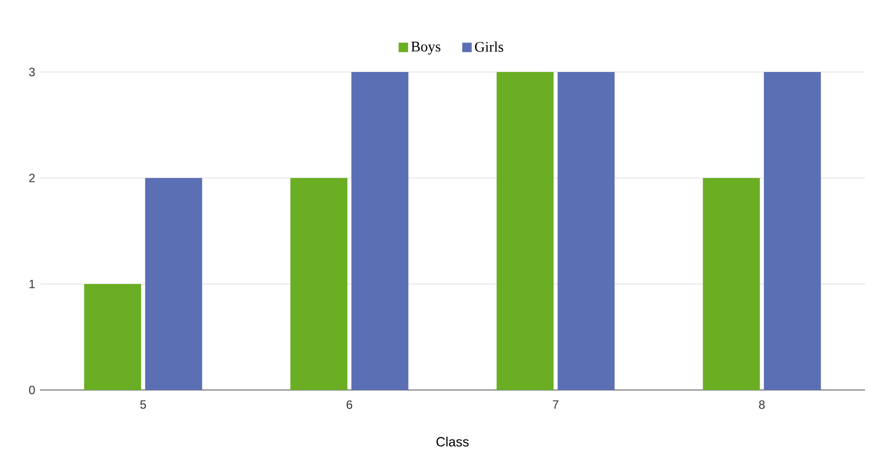 The image size is (869, 472). I want to click on x-tick-label: 8, so click(762, 404).